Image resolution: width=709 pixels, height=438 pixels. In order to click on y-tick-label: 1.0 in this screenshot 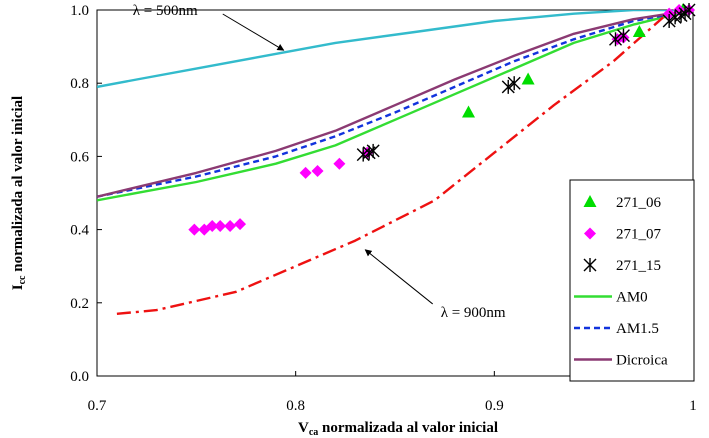, I will do `click(79, 11)`.